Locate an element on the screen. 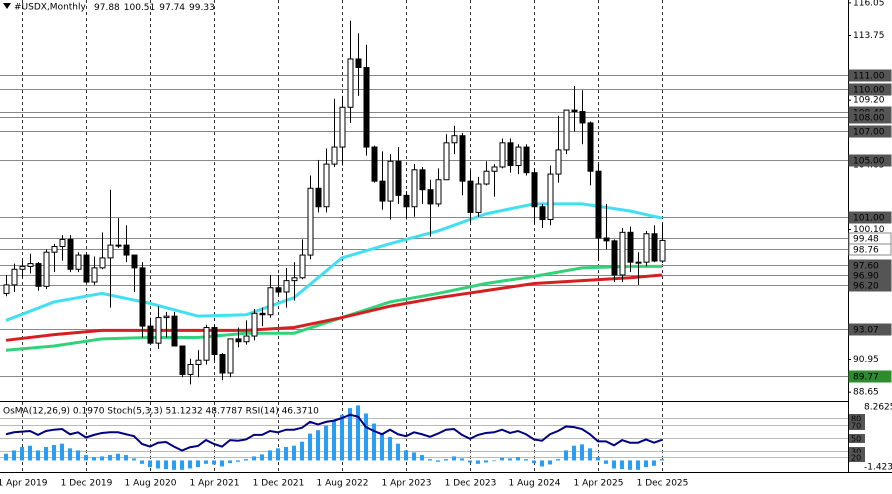 This screenshot has height=494, width=892. x-tick-label: 1 Apr 2025 is located at coordinates (599, 484).